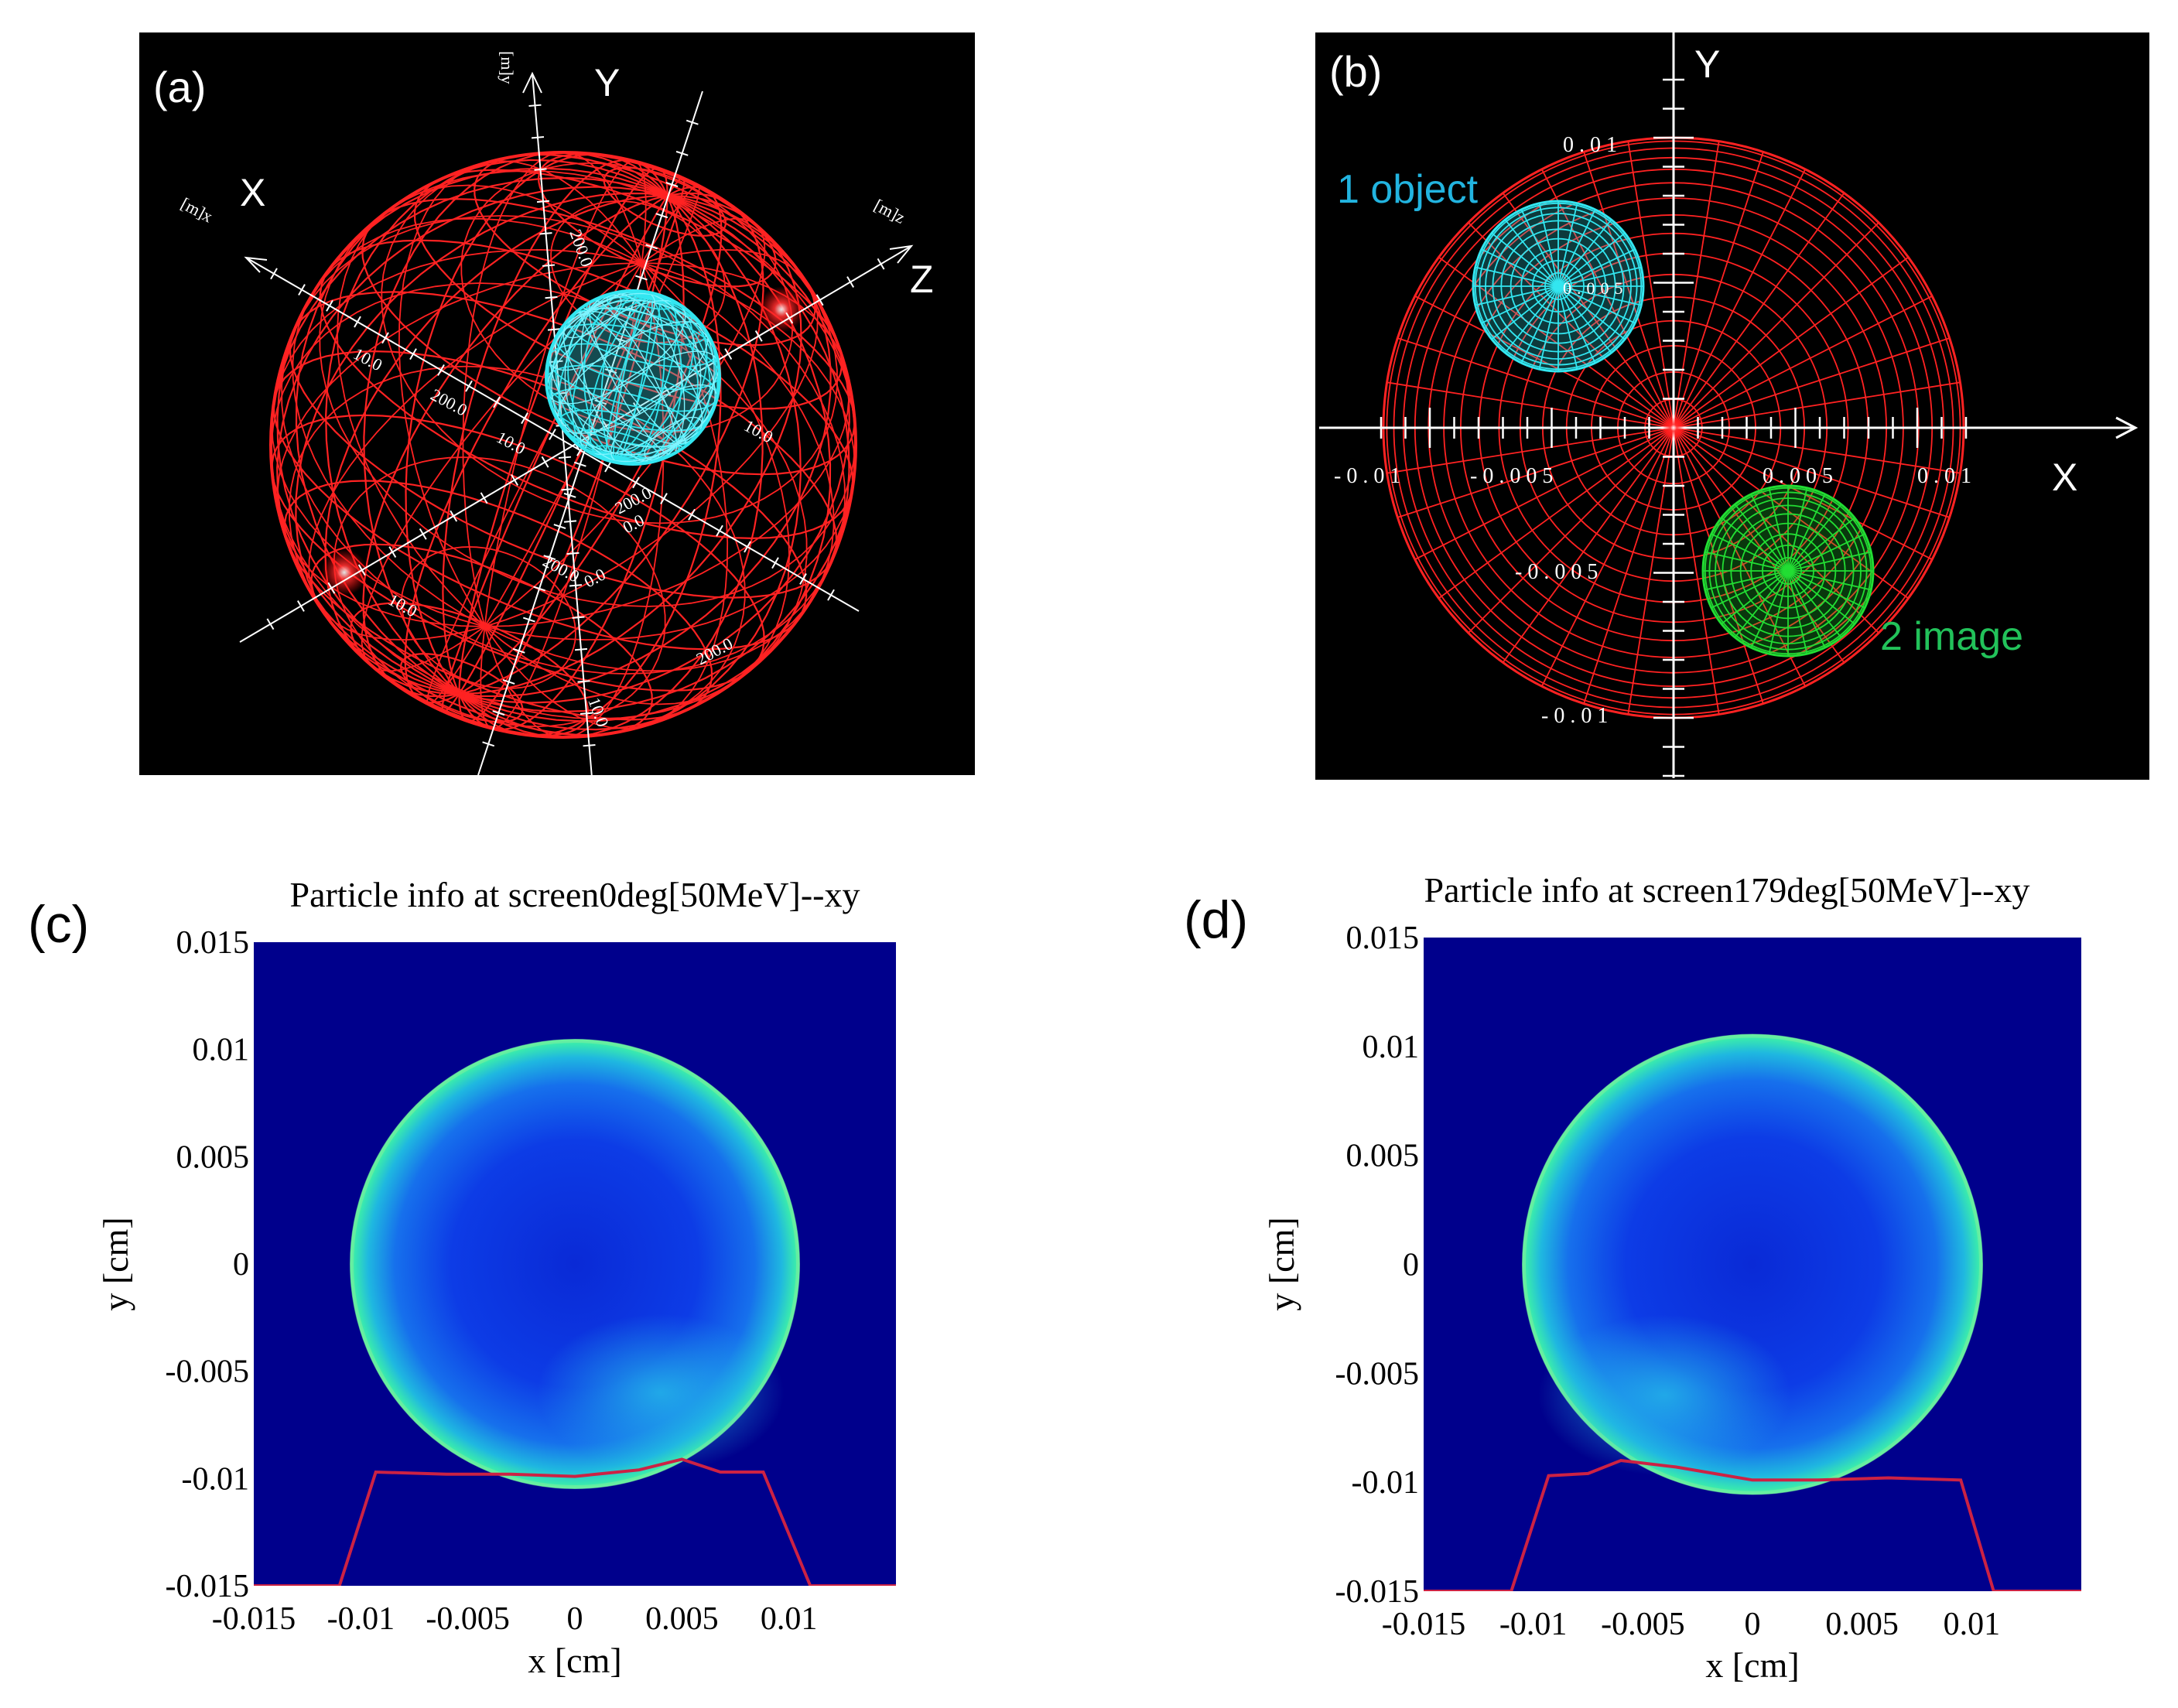  Describe the element at coordinates (789, 1619) in the screenshot. I see `x-tick-label: 0.01` at that location.